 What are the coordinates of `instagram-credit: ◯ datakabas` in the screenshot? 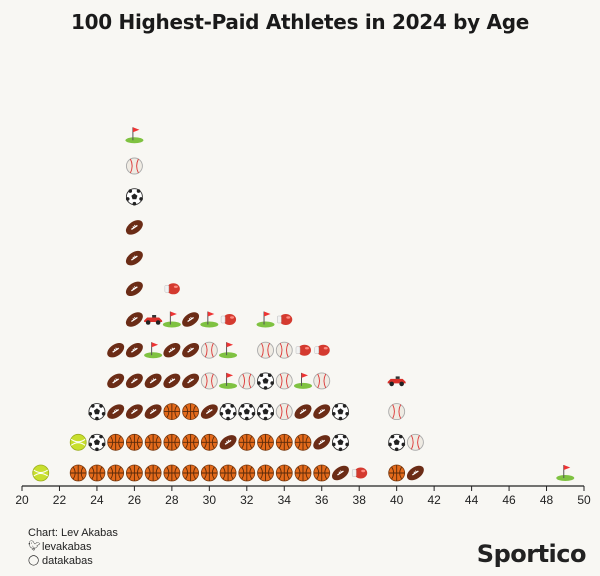 It's located at (73, 561).